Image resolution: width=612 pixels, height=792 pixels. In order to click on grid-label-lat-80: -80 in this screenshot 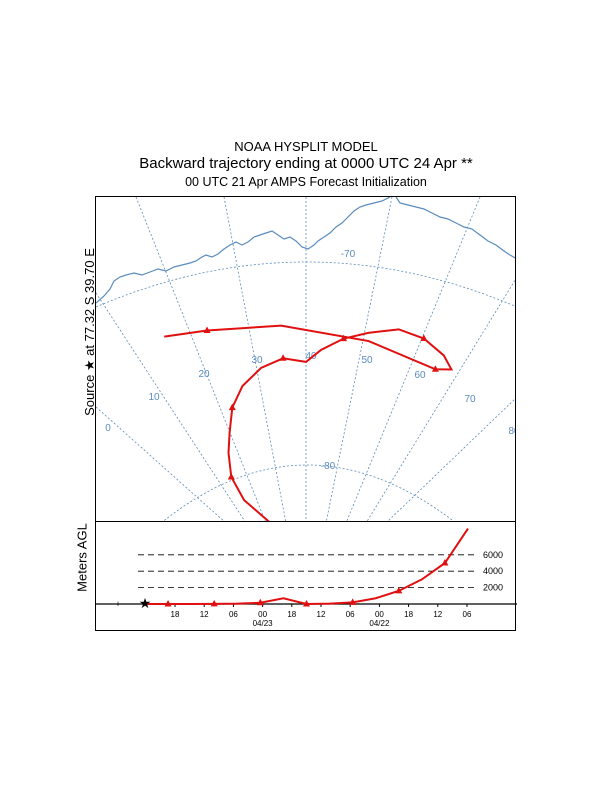, I will do `click(328, 466)`.